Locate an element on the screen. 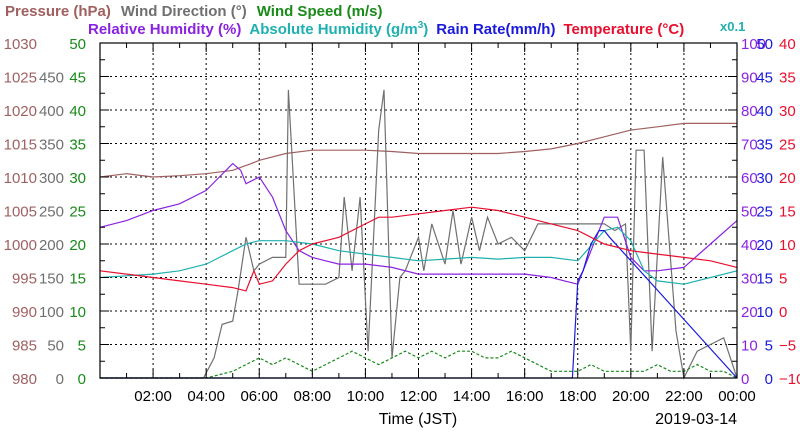  y-tick-label-rain: 15 is located at coordinates (764, 279).